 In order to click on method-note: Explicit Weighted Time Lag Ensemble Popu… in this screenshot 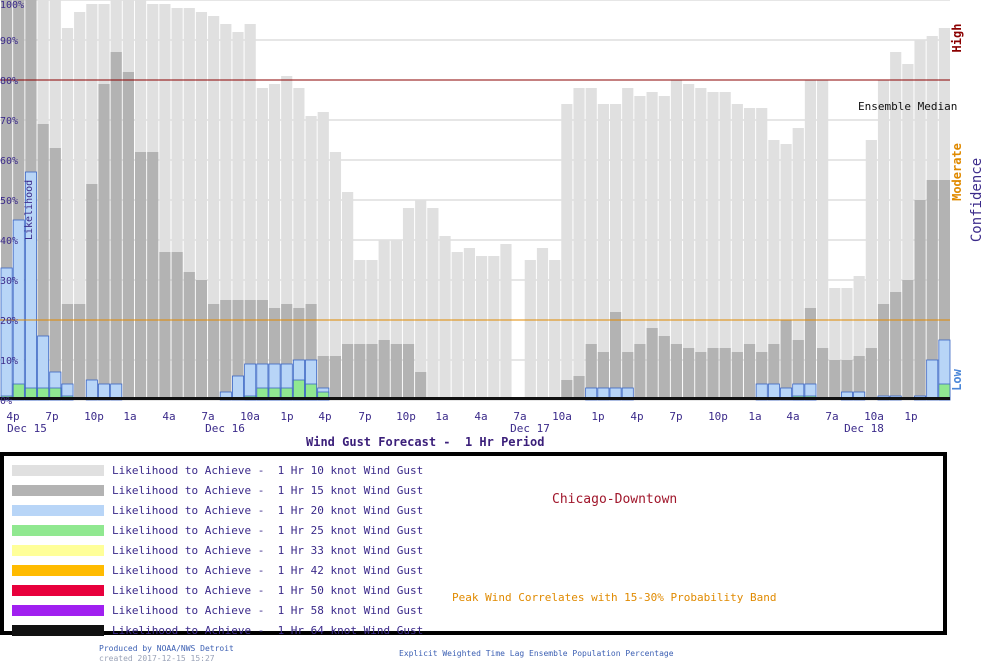, I will do `click(536, 653)`.